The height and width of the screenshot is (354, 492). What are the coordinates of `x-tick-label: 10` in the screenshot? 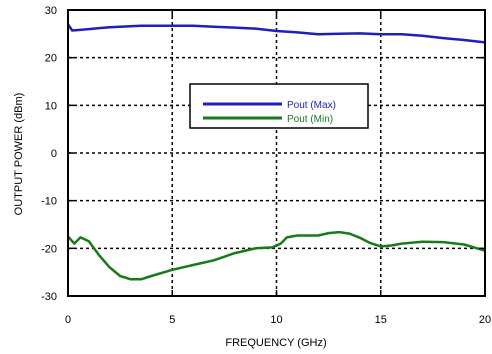 It's located at (276, 320).